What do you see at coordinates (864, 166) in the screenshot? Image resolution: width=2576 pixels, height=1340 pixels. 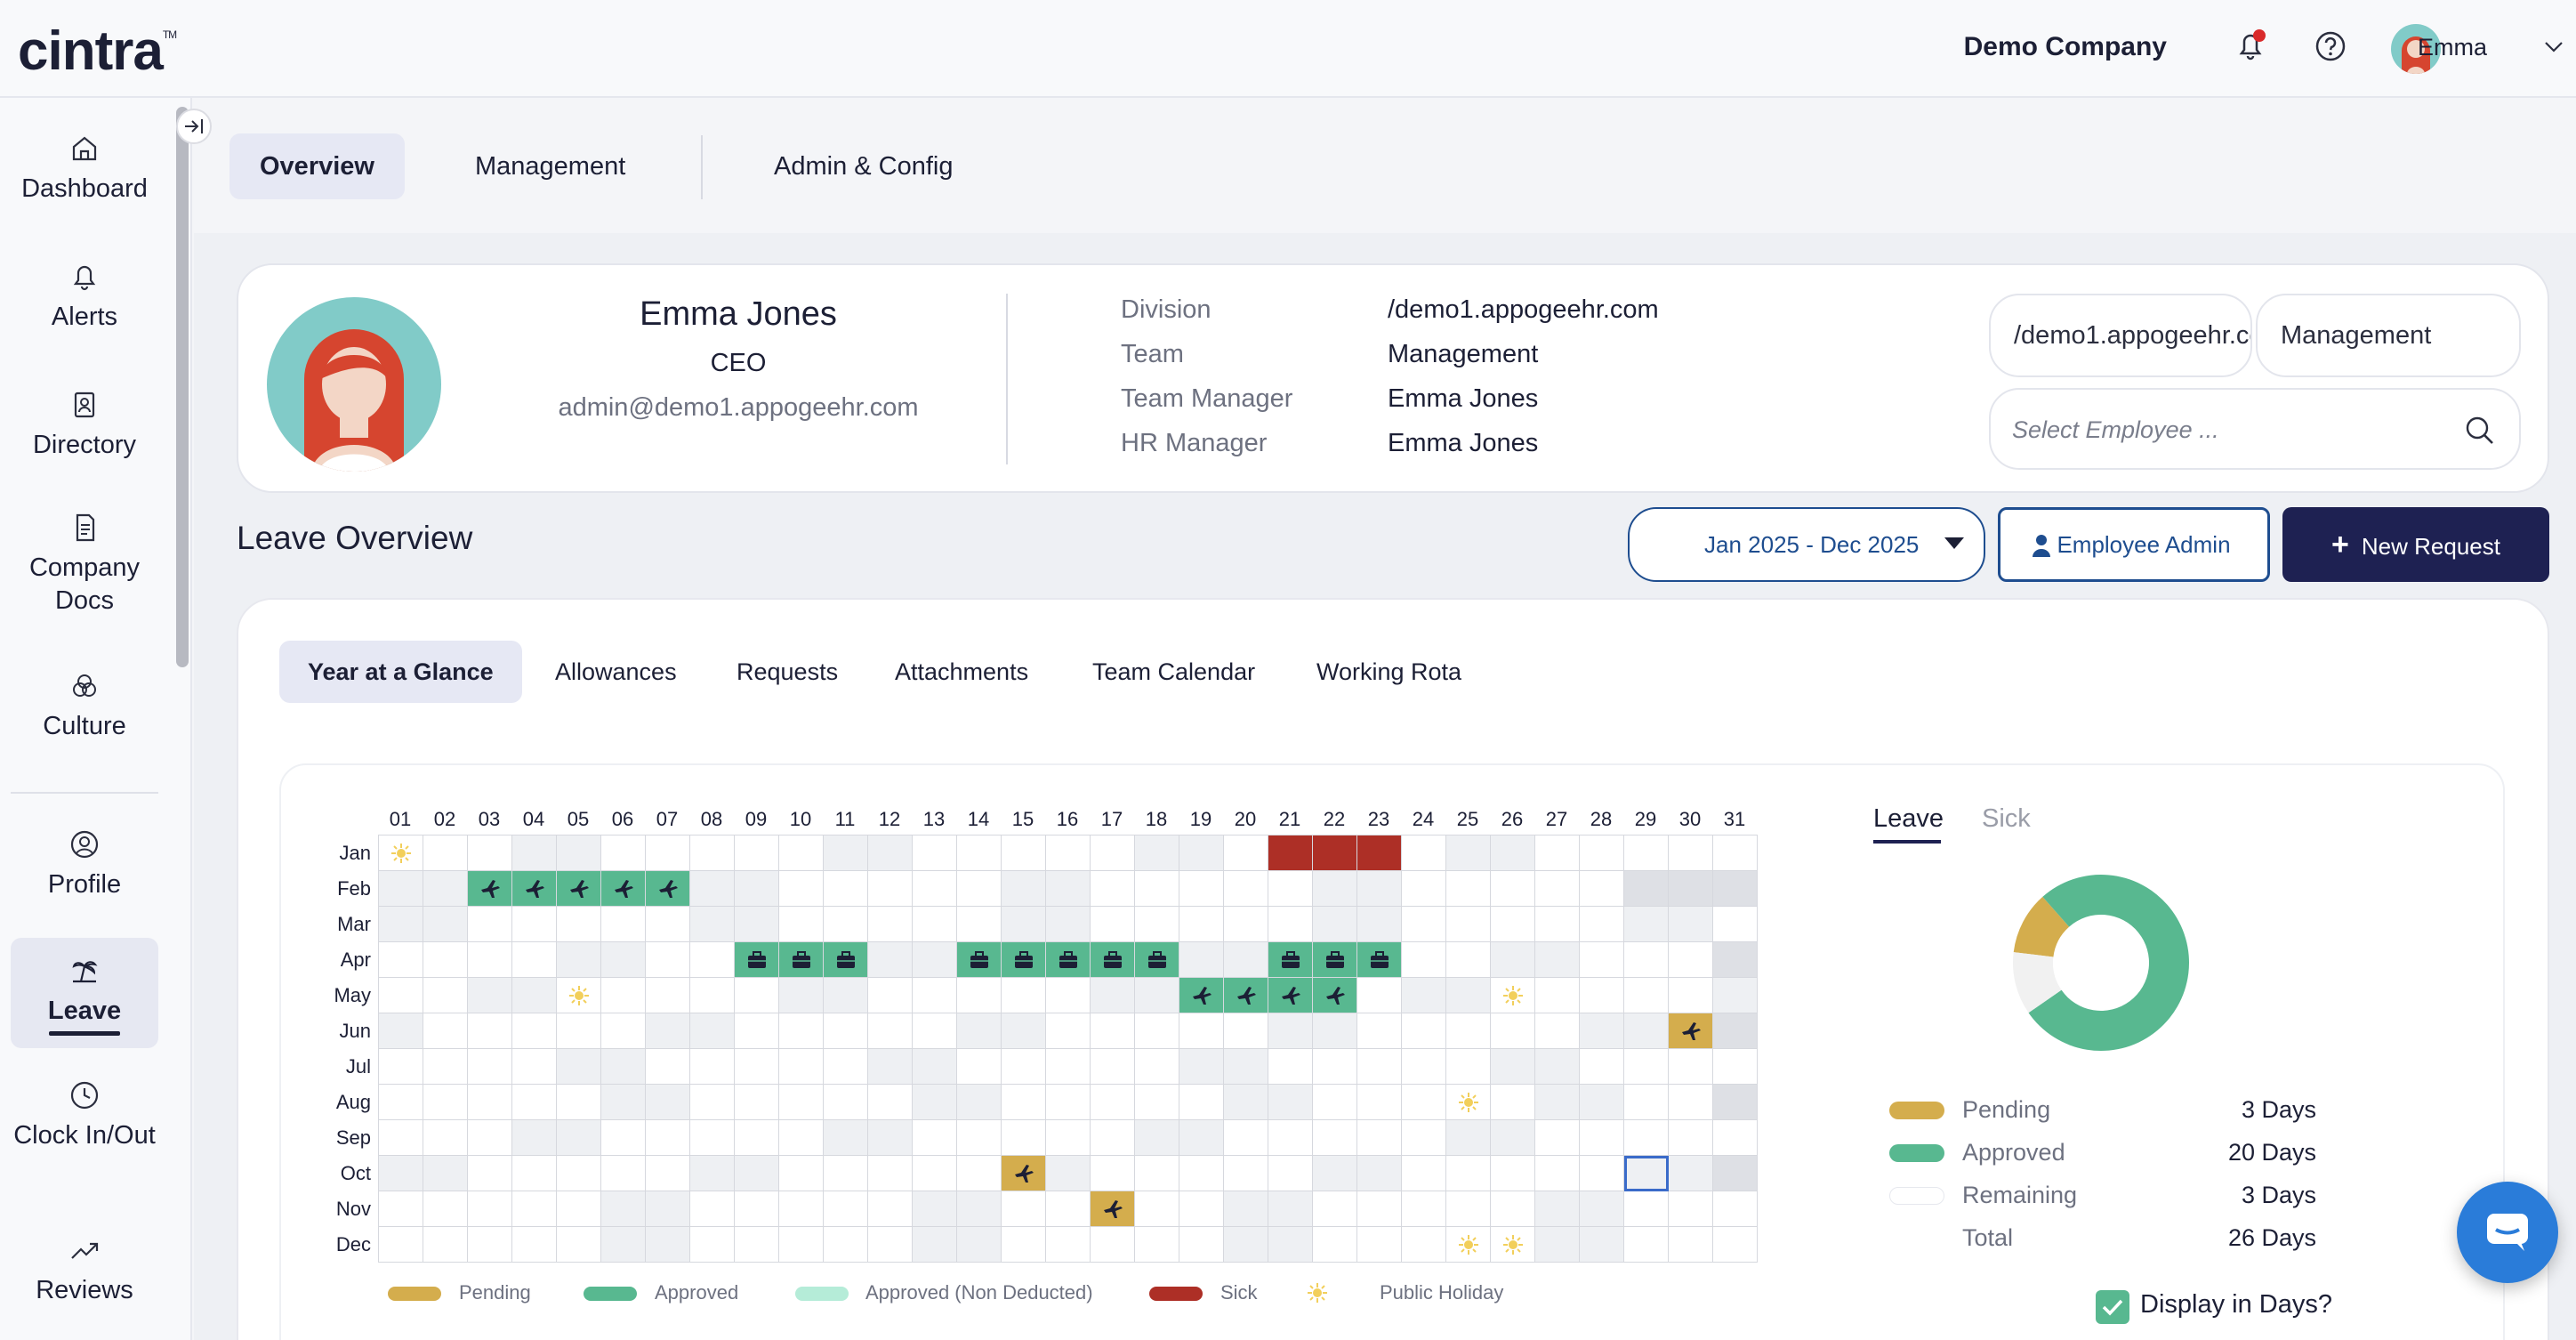 I see `tab-admin-config: Admin & Config` at bounding box center [864, 166].